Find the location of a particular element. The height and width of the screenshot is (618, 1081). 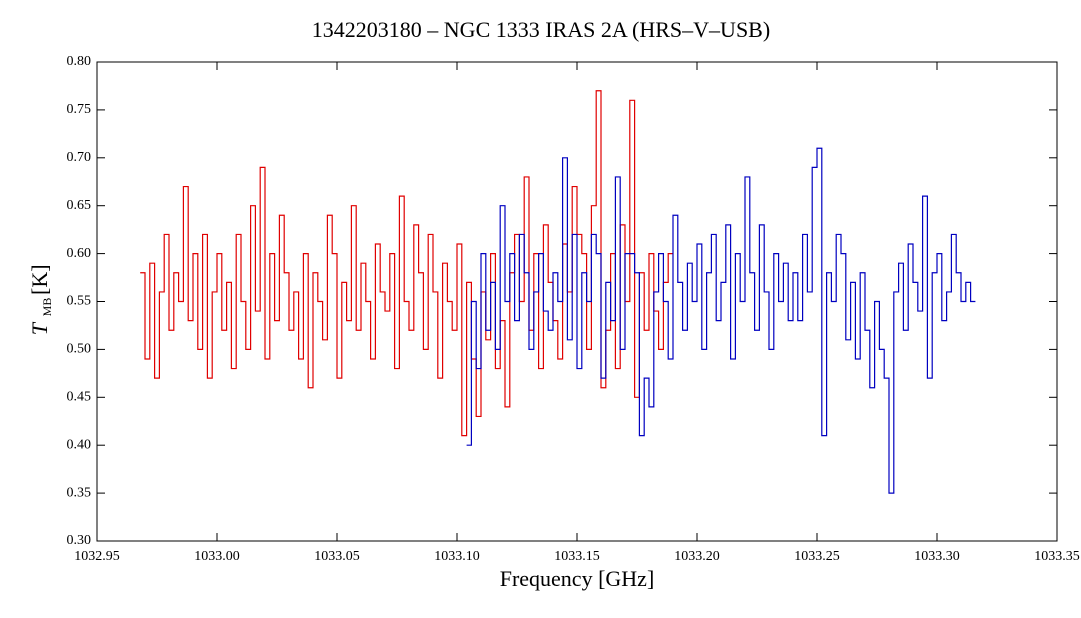

y-tick-label: 0.35 is located at coordinates (79, 492).